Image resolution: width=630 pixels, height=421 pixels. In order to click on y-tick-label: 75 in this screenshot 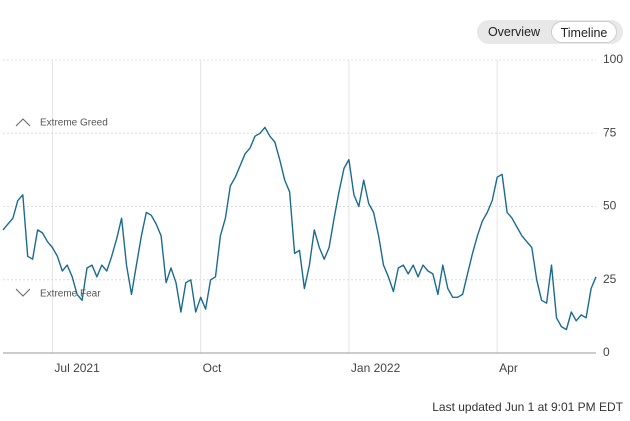, I will do `click(610, 132)`.